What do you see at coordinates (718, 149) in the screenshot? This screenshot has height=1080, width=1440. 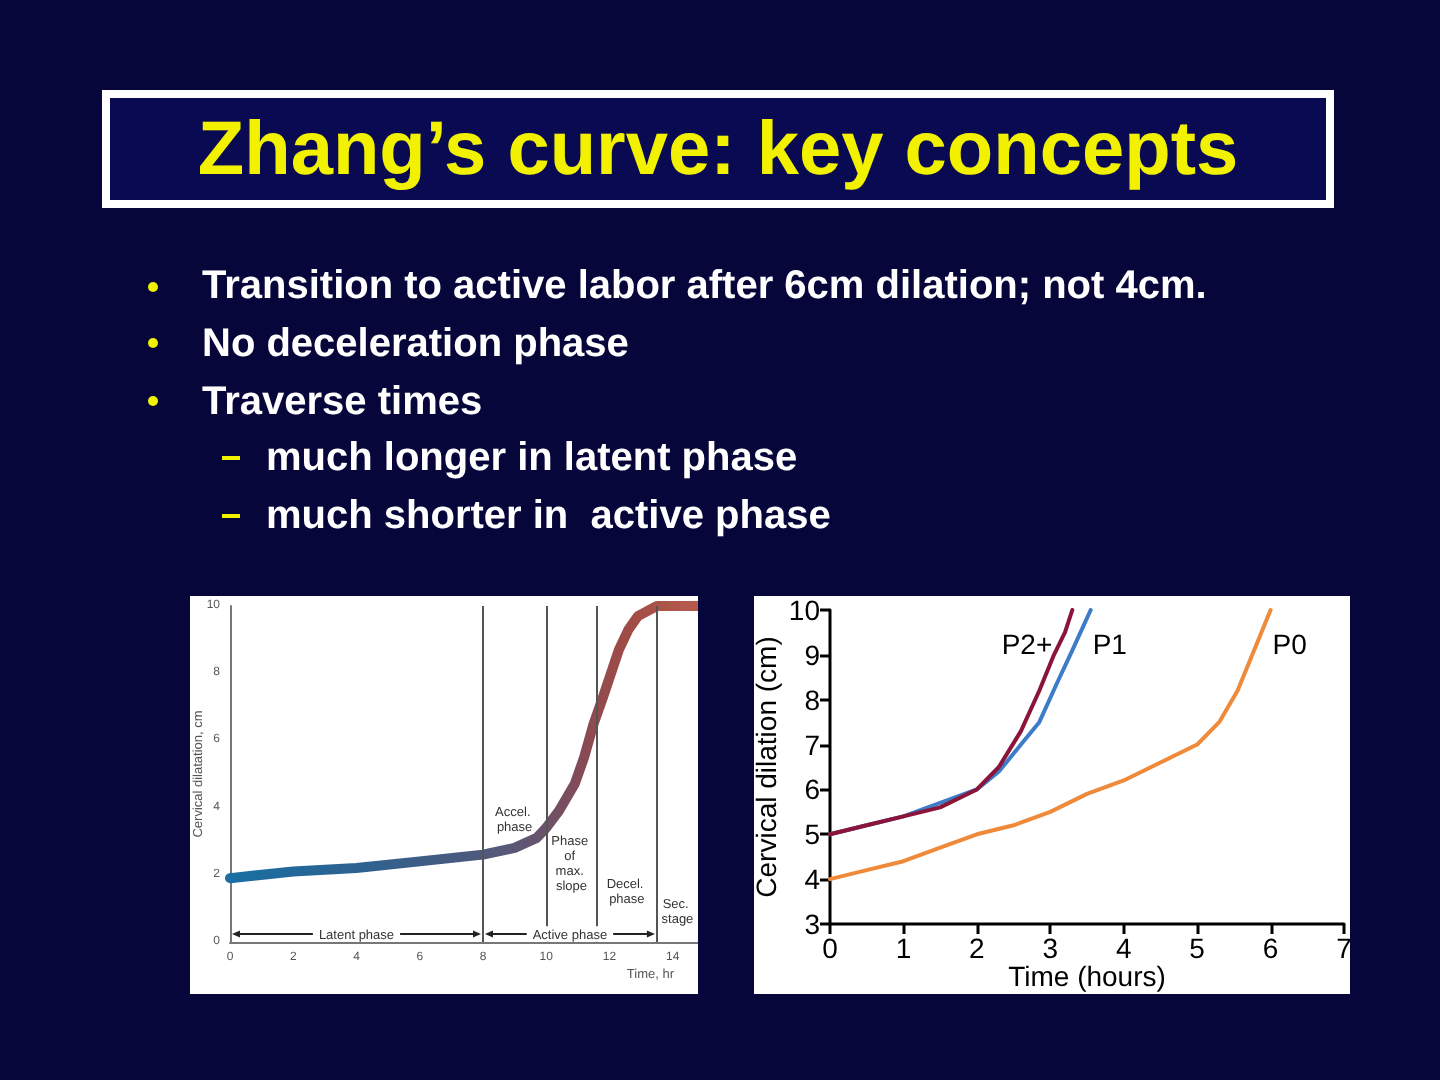 I see `text: Zhang’s curve: key concepts` at bounding box center [718, 149].